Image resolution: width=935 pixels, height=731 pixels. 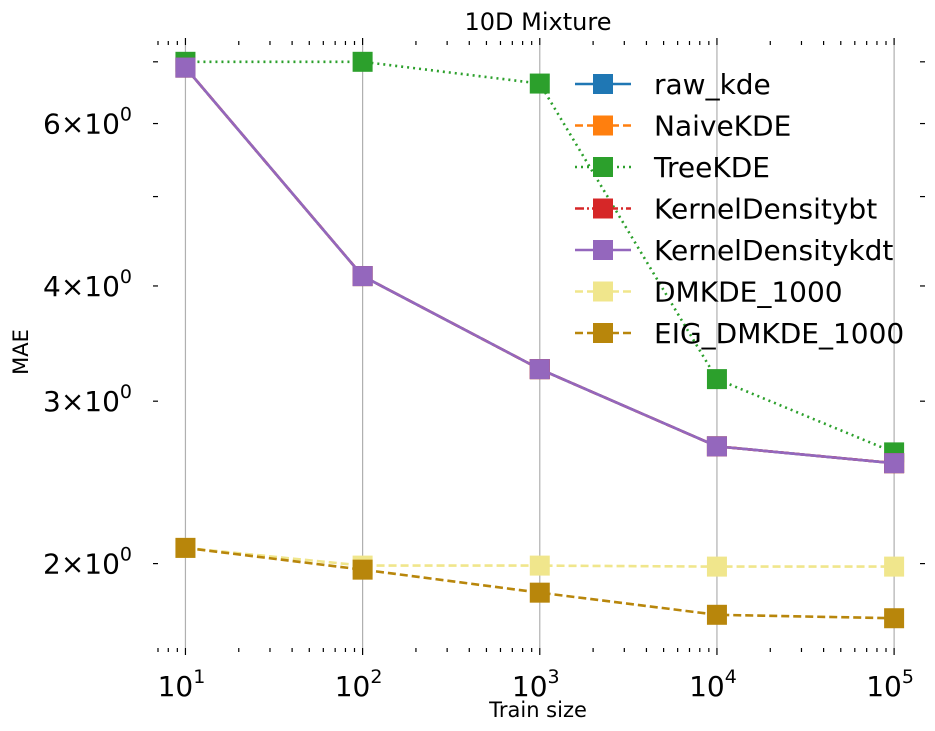 I want to click on y-tick-label: 2×100, so click(x=87, y=562).